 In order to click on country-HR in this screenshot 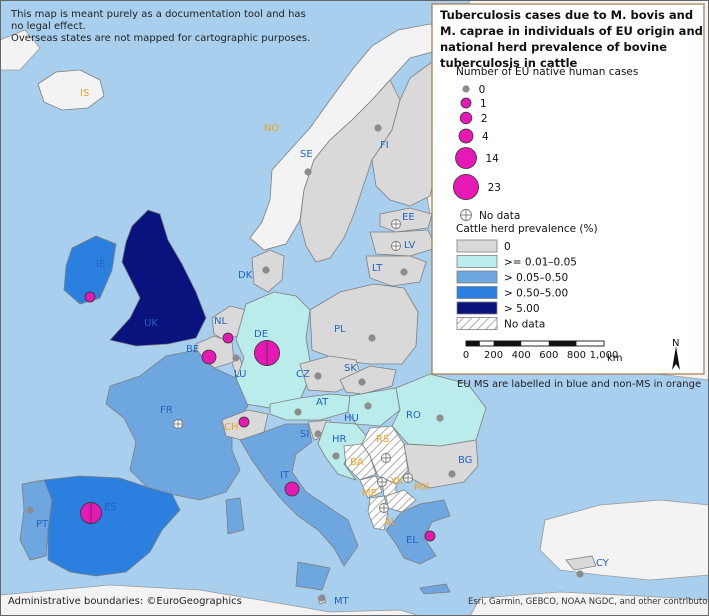, I will do `click(344, 451)`.